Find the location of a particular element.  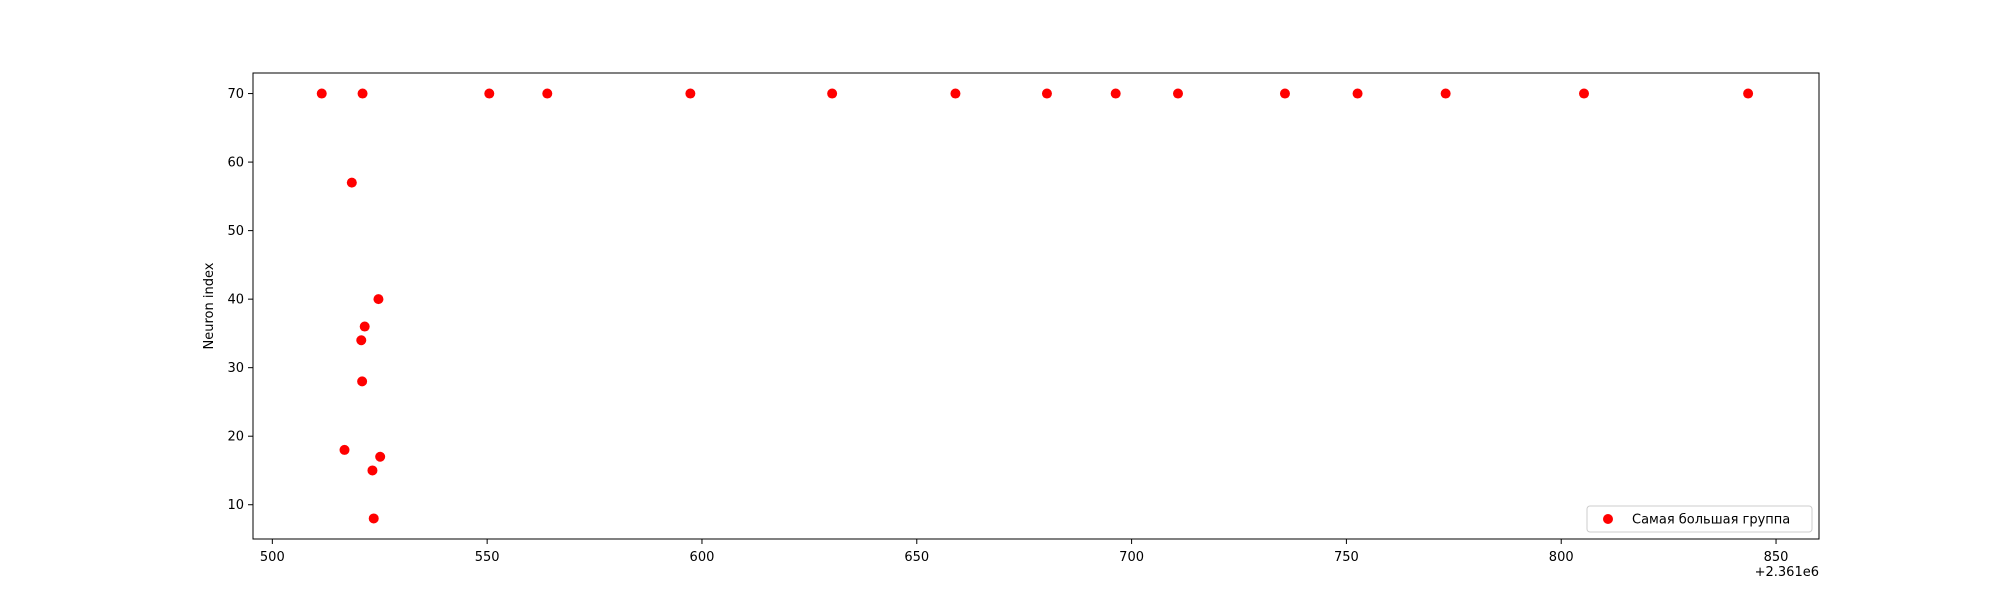

legend: Самая большая группа is located at coordinates (1699, 519).